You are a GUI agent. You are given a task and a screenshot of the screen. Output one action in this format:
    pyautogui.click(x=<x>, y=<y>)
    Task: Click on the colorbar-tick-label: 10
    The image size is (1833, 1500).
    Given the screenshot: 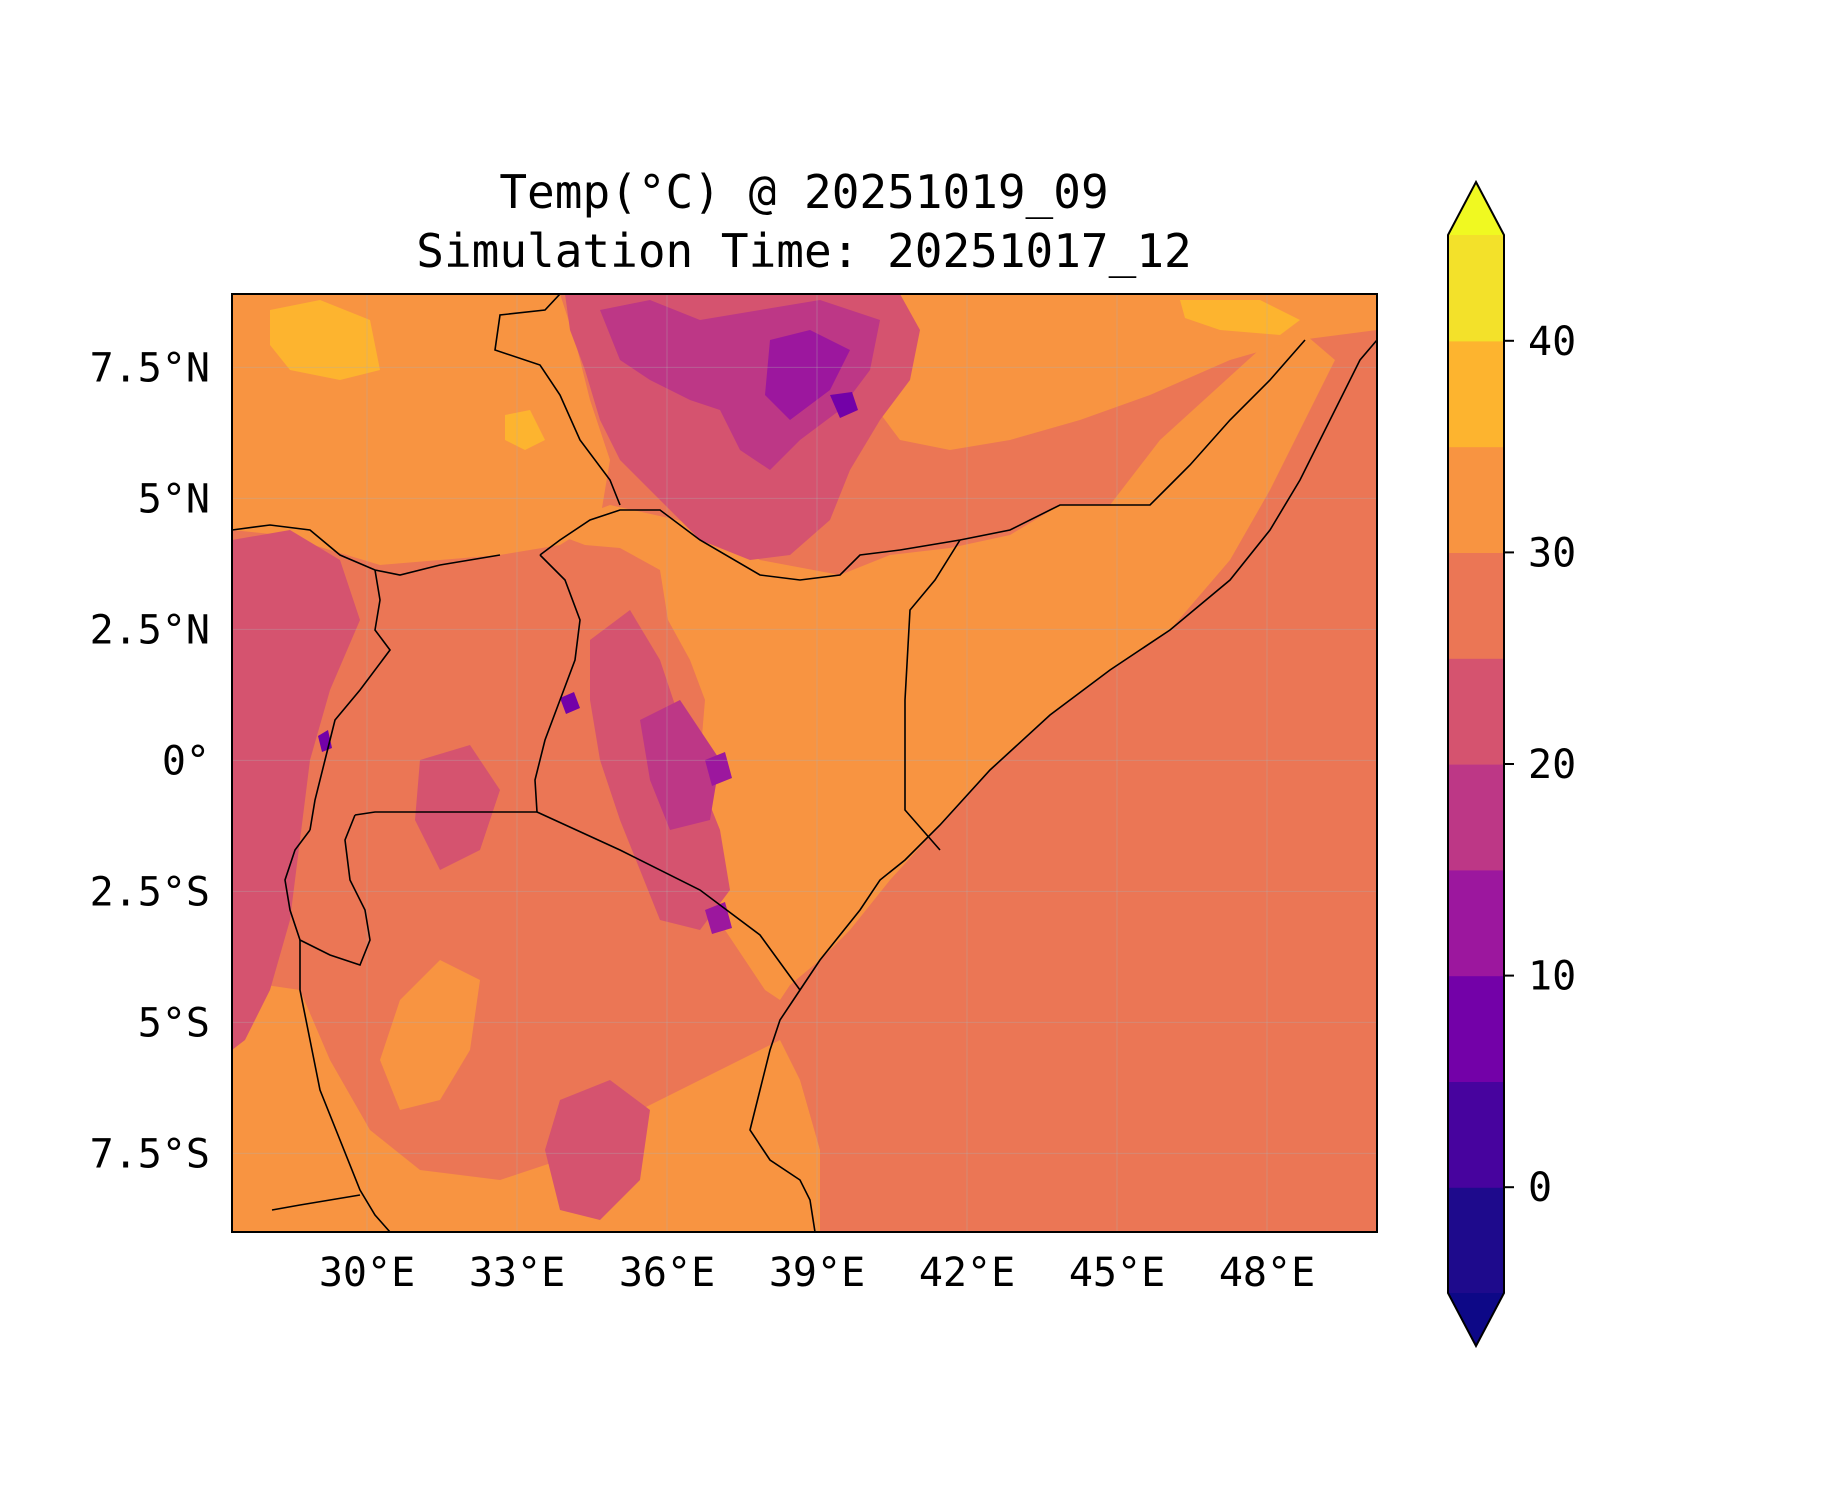 What is the action you would take?
    pyautogui.click(x=1552, y=977)
    